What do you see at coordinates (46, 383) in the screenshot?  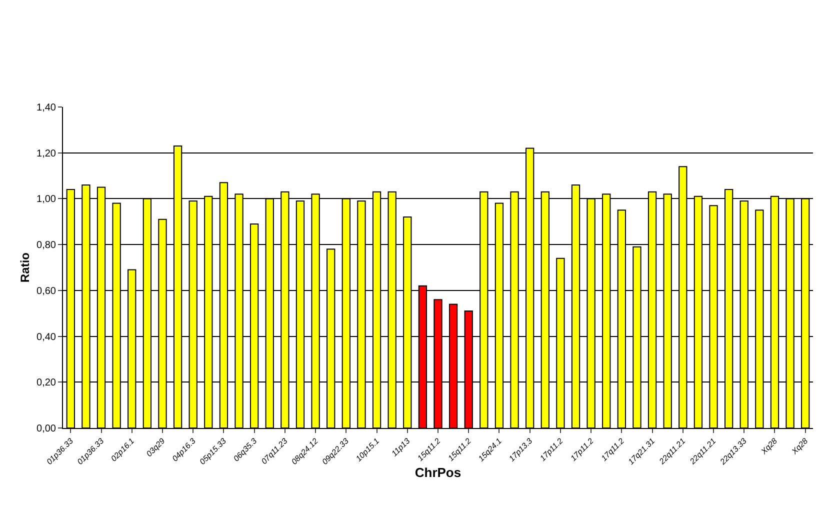 I see `y-tick-label: 0,20` at bounding box center [46, 383].